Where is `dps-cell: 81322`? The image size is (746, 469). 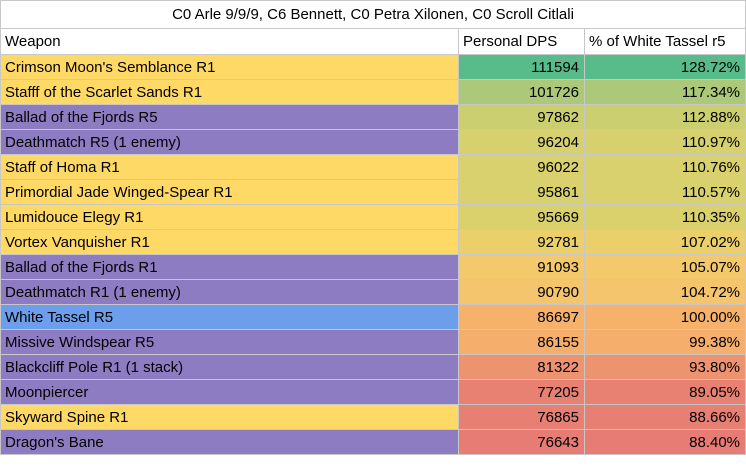
dps-cell: 81322 is located at coordinates (521, 367).